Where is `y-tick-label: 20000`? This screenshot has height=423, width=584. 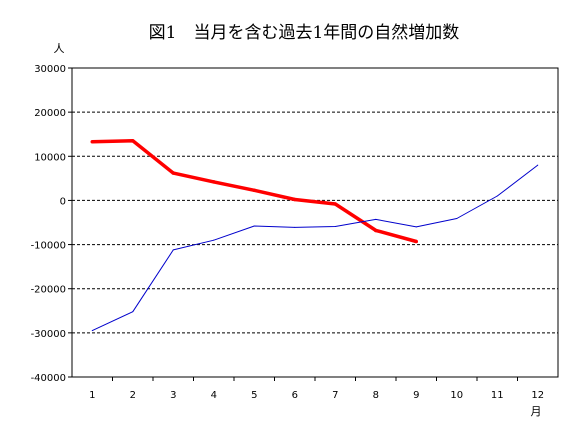
y-tick-label: 20000 is located at coordinates (50, 113).